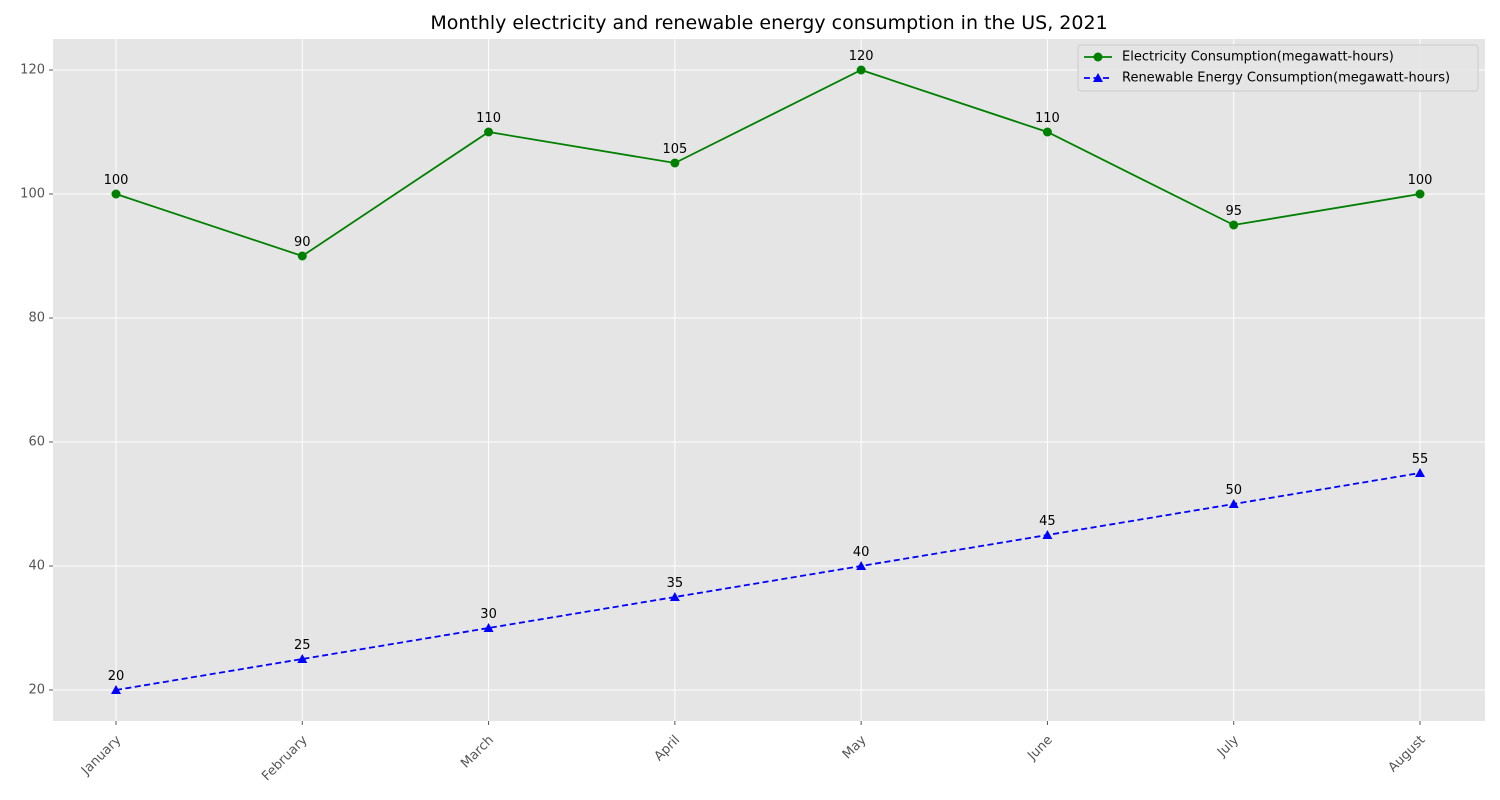 This screenshot has width=1500, height=800. What do you see at coordinates (1047, 521) in the screenshot?
I see `data-label: 45` at bounding box center [1047, 521].